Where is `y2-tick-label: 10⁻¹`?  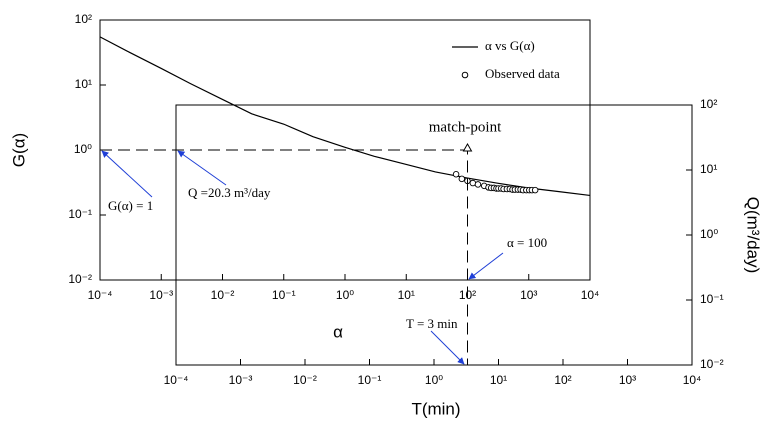 y2-tick-label: 10⁻¹ is located at coordinates (712, 299).